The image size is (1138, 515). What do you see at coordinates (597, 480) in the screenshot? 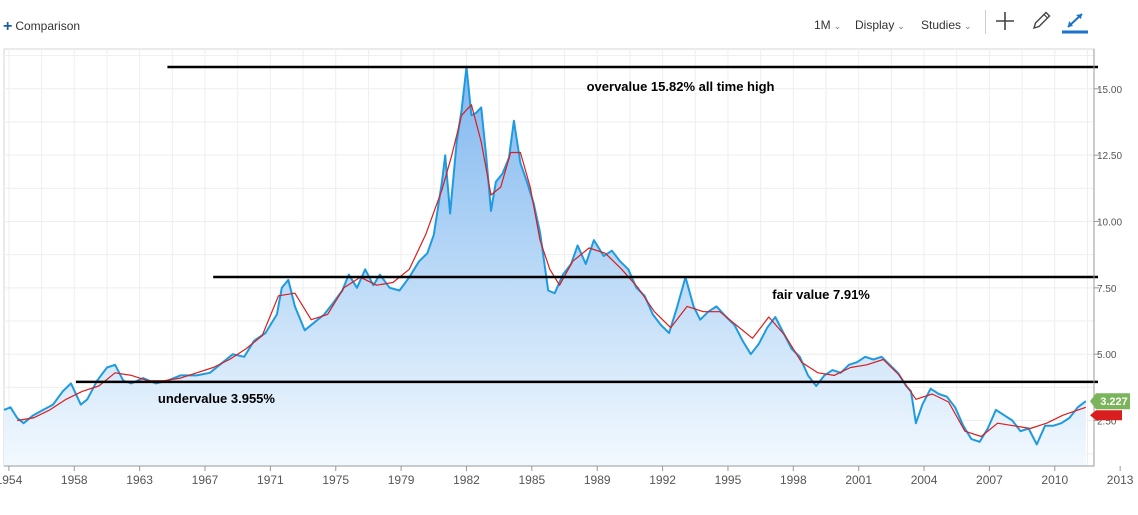
I see `x-tick-label: 1989` at bounding box center [597, 480].